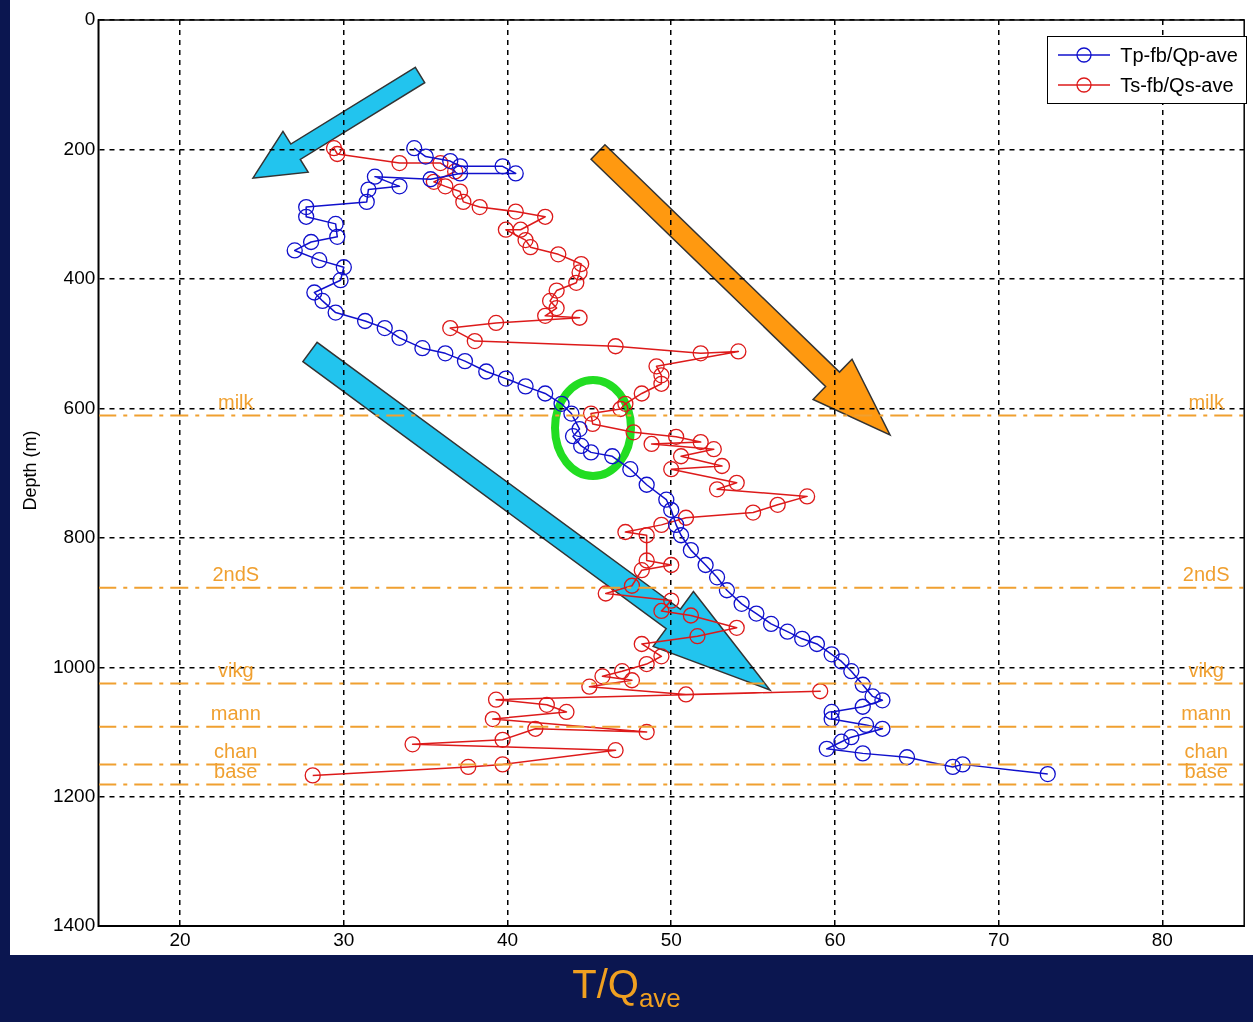  I want to click on ref-line-label: milk, so click(236, 402).